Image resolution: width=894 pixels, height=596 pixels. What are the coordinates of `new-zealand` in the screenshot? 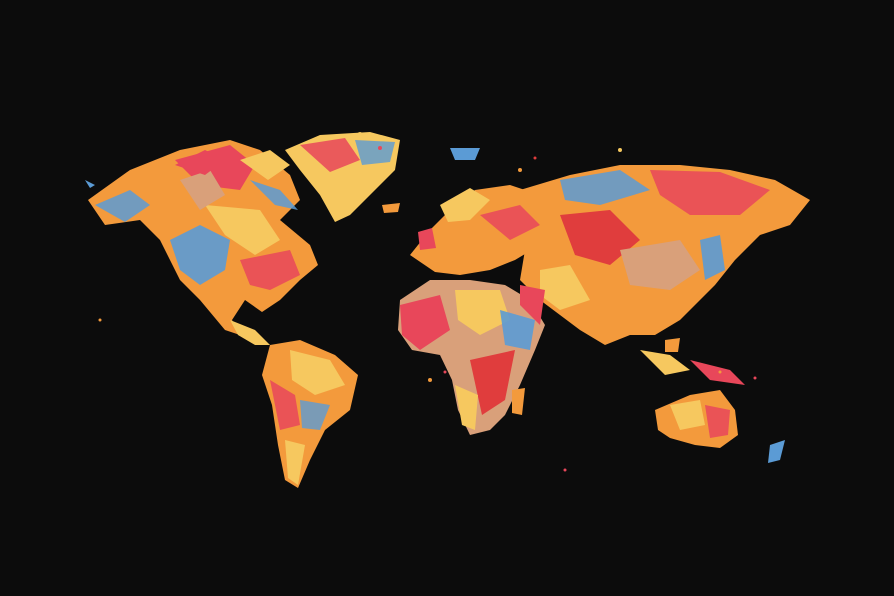 It's located at (776, 451).